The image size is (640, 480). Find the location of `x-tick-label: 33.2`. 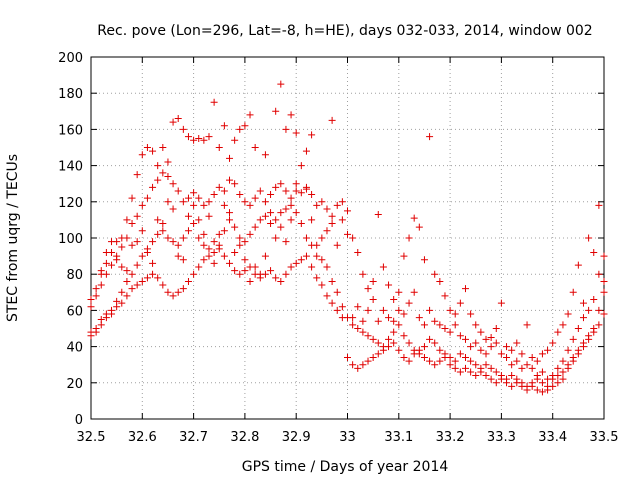

x-tick-label: 33.2 is located at coordinates (450, 437).